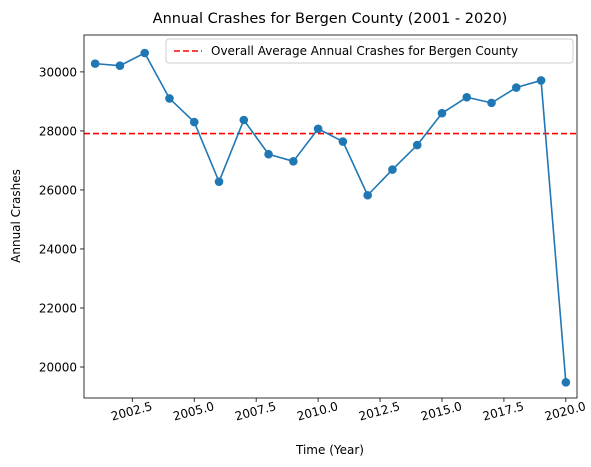  I want to click on data-point-2002, so click(120, 65).